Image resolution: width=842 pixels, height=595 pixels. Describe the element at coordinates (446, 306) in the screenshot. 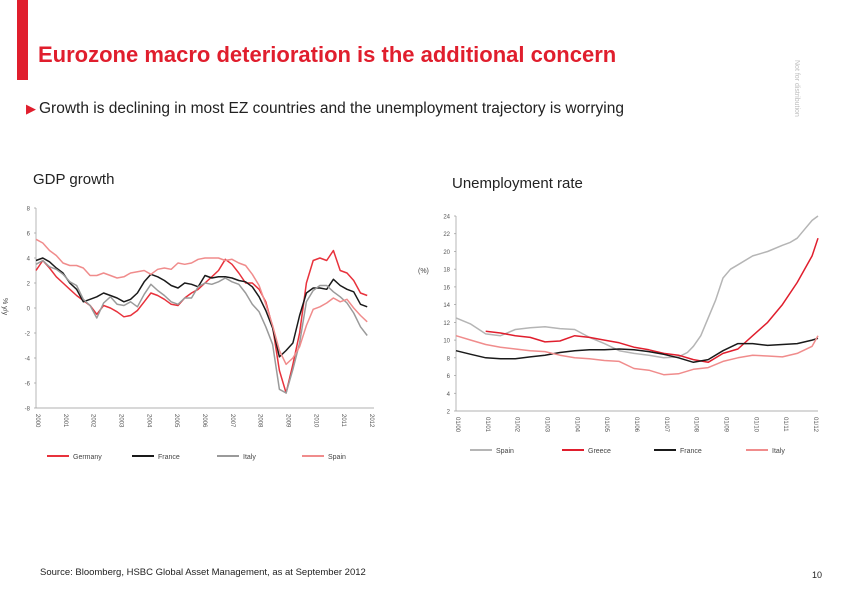

I see `unemp-y-tick-label: 14` at that location.